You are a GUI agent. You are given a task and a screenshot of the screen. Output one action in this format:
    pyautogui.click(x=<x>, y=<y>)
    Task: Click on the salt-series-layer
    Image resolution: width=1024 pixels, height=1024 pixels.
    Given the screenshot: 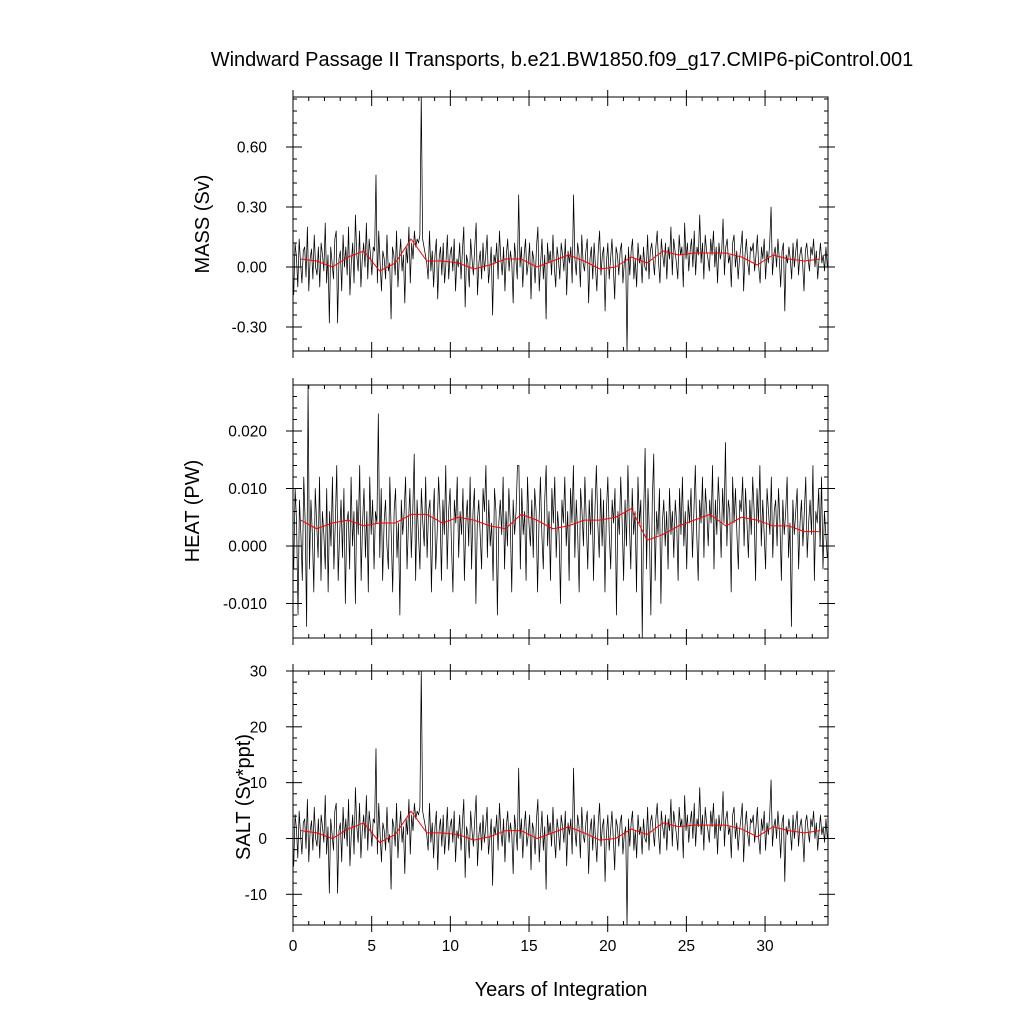 What is the action you would take?
    pyautogui.click(x=560, y=798)
    